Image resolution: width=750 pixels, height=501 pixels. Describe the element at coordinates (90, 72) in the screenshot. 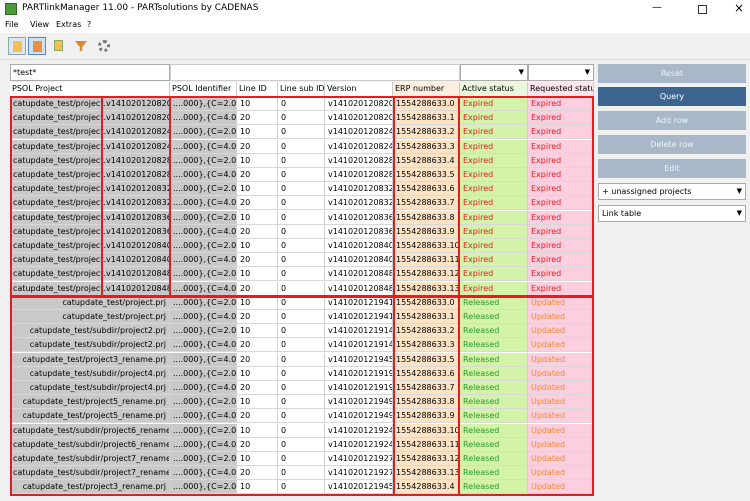

I see `filter-input: *test*` at that location.